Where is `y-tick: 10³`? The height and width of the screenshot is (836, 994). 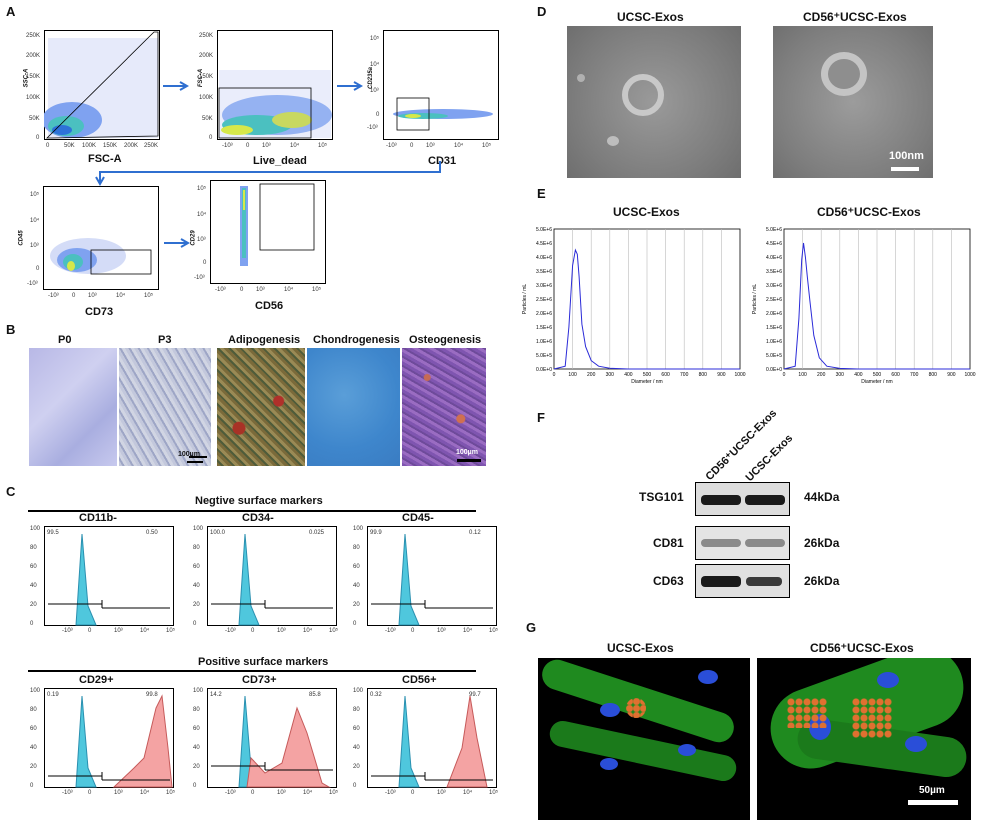
y-tick: 10³ is located at coordinates (34, 246).